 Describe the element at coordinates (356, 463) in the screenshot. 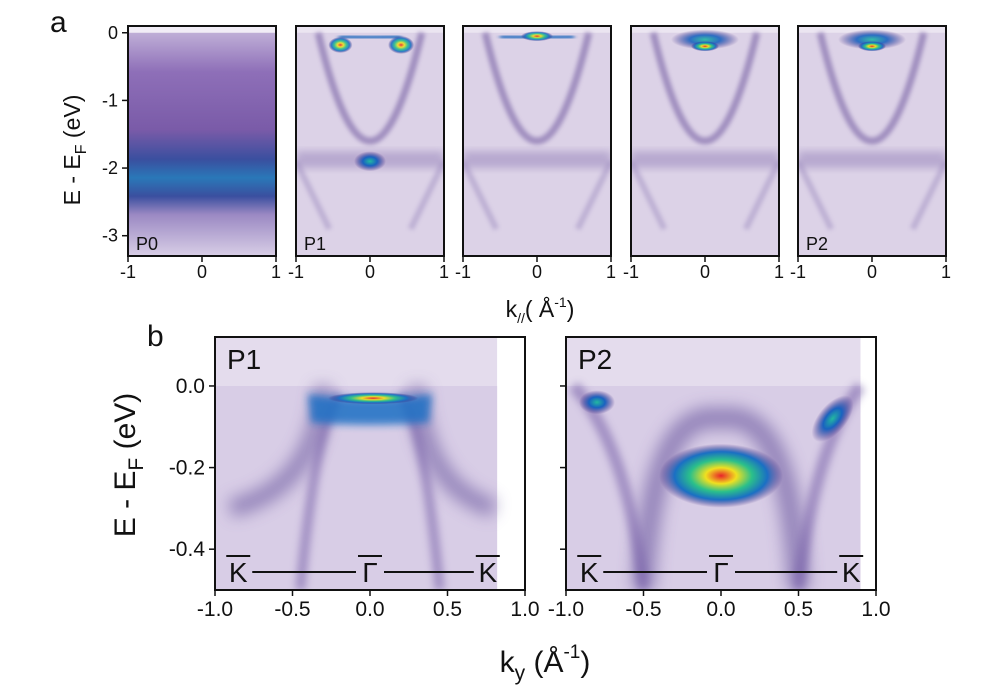

I see `arpes-map-b0` at that location.